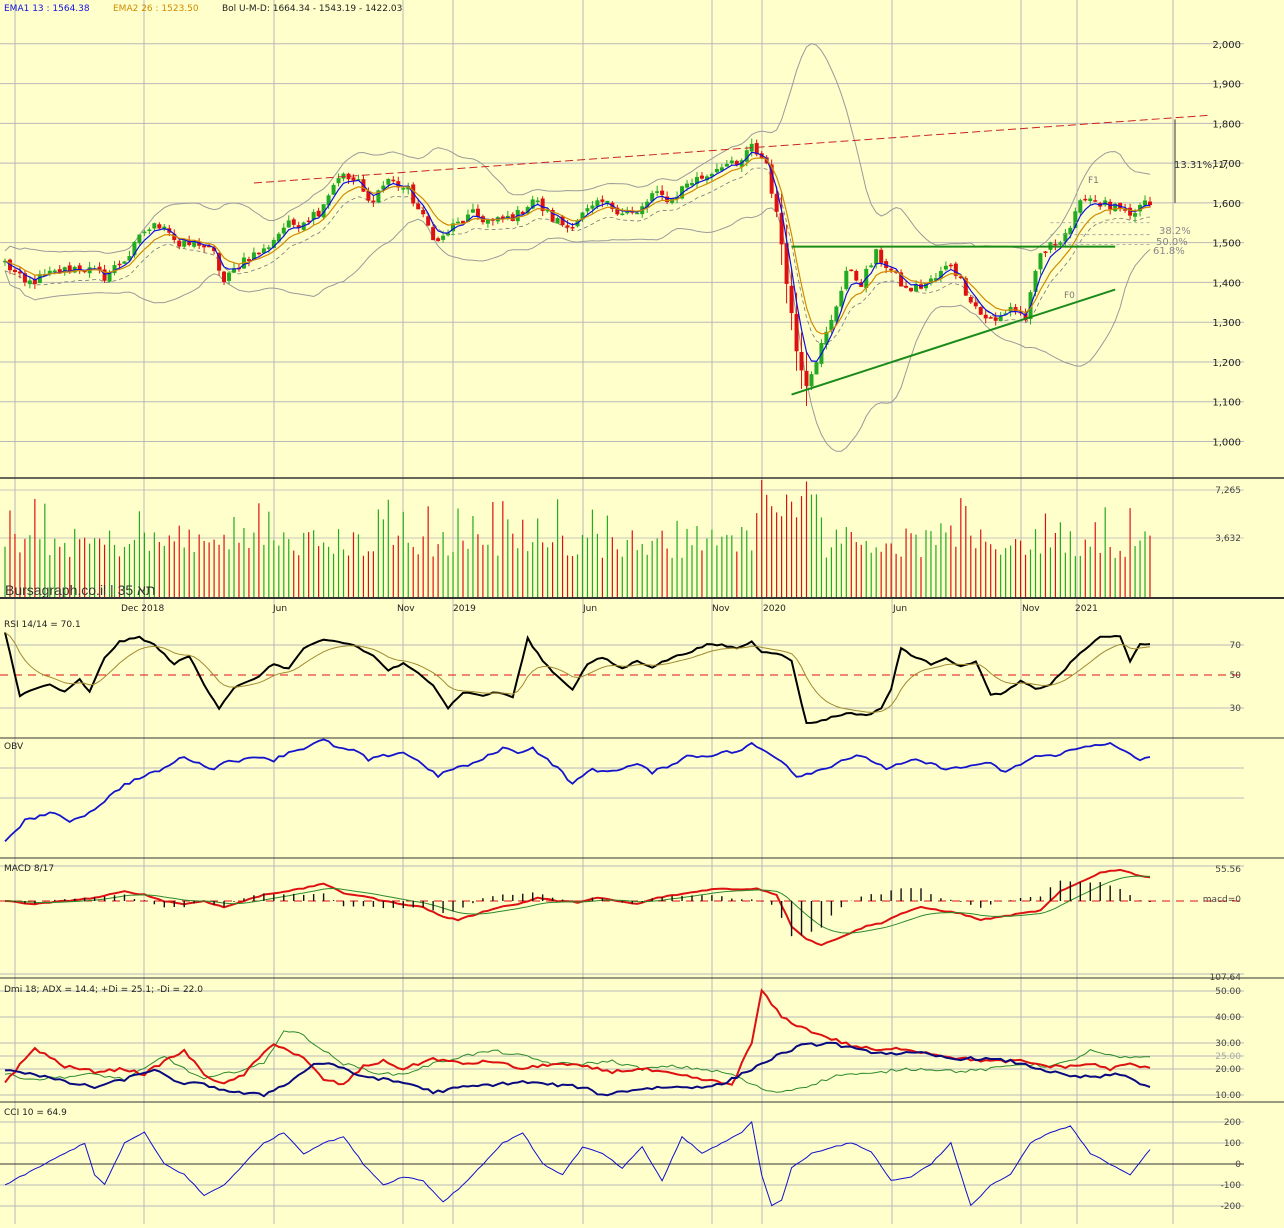  What do you see at coordinates (577, 539) in the screenshot?
I see `volume-bars` at bounding box center [577, 539].